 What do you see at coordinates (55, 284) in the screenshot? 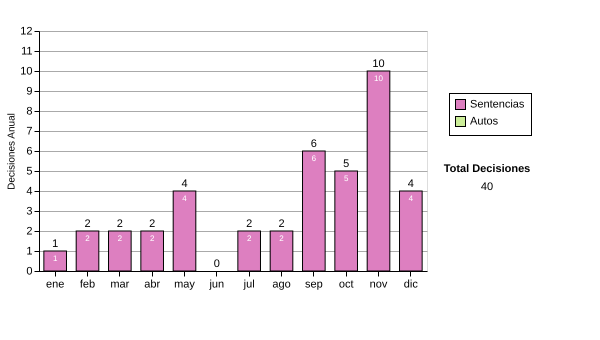
I see `x-tick-label: ene` at bounding box center [55, 284].